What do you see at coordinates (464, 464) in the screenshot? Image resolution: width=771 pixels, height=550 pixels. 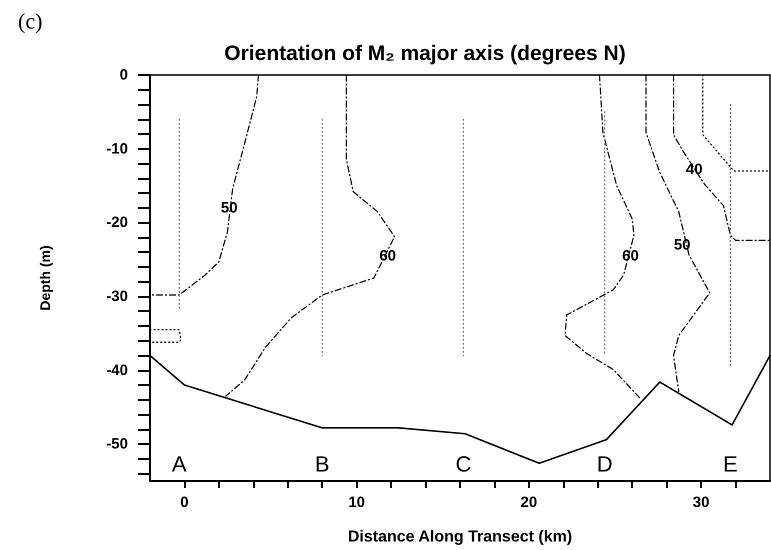 I see `text: C` at bounding box center [464, 464].